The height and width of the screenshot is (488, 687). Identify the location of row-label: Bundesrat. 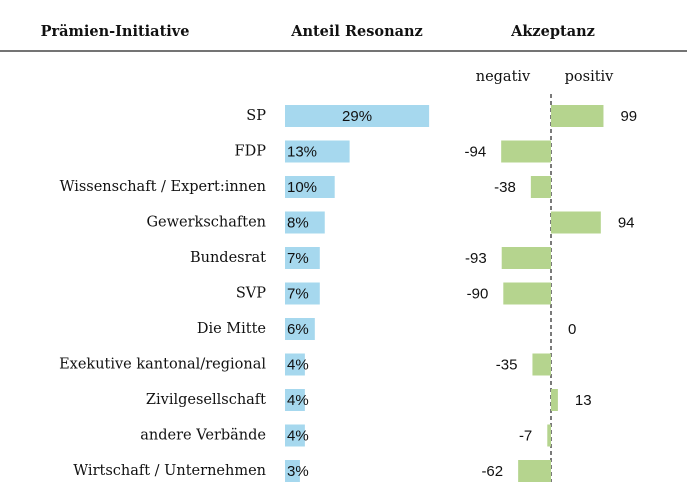
(228, 258).